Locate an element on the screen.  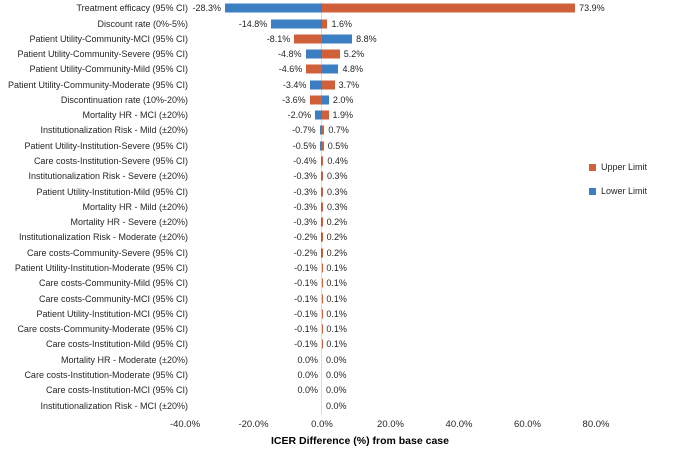
value-label: -3.4% is located at coordinates (294, 84).